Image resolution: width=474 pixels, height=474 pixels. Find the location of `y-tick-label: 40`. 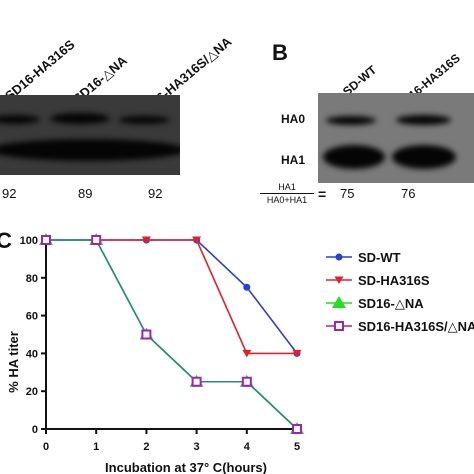

y-tick-label: 40 is located at coordinates (32, 354).